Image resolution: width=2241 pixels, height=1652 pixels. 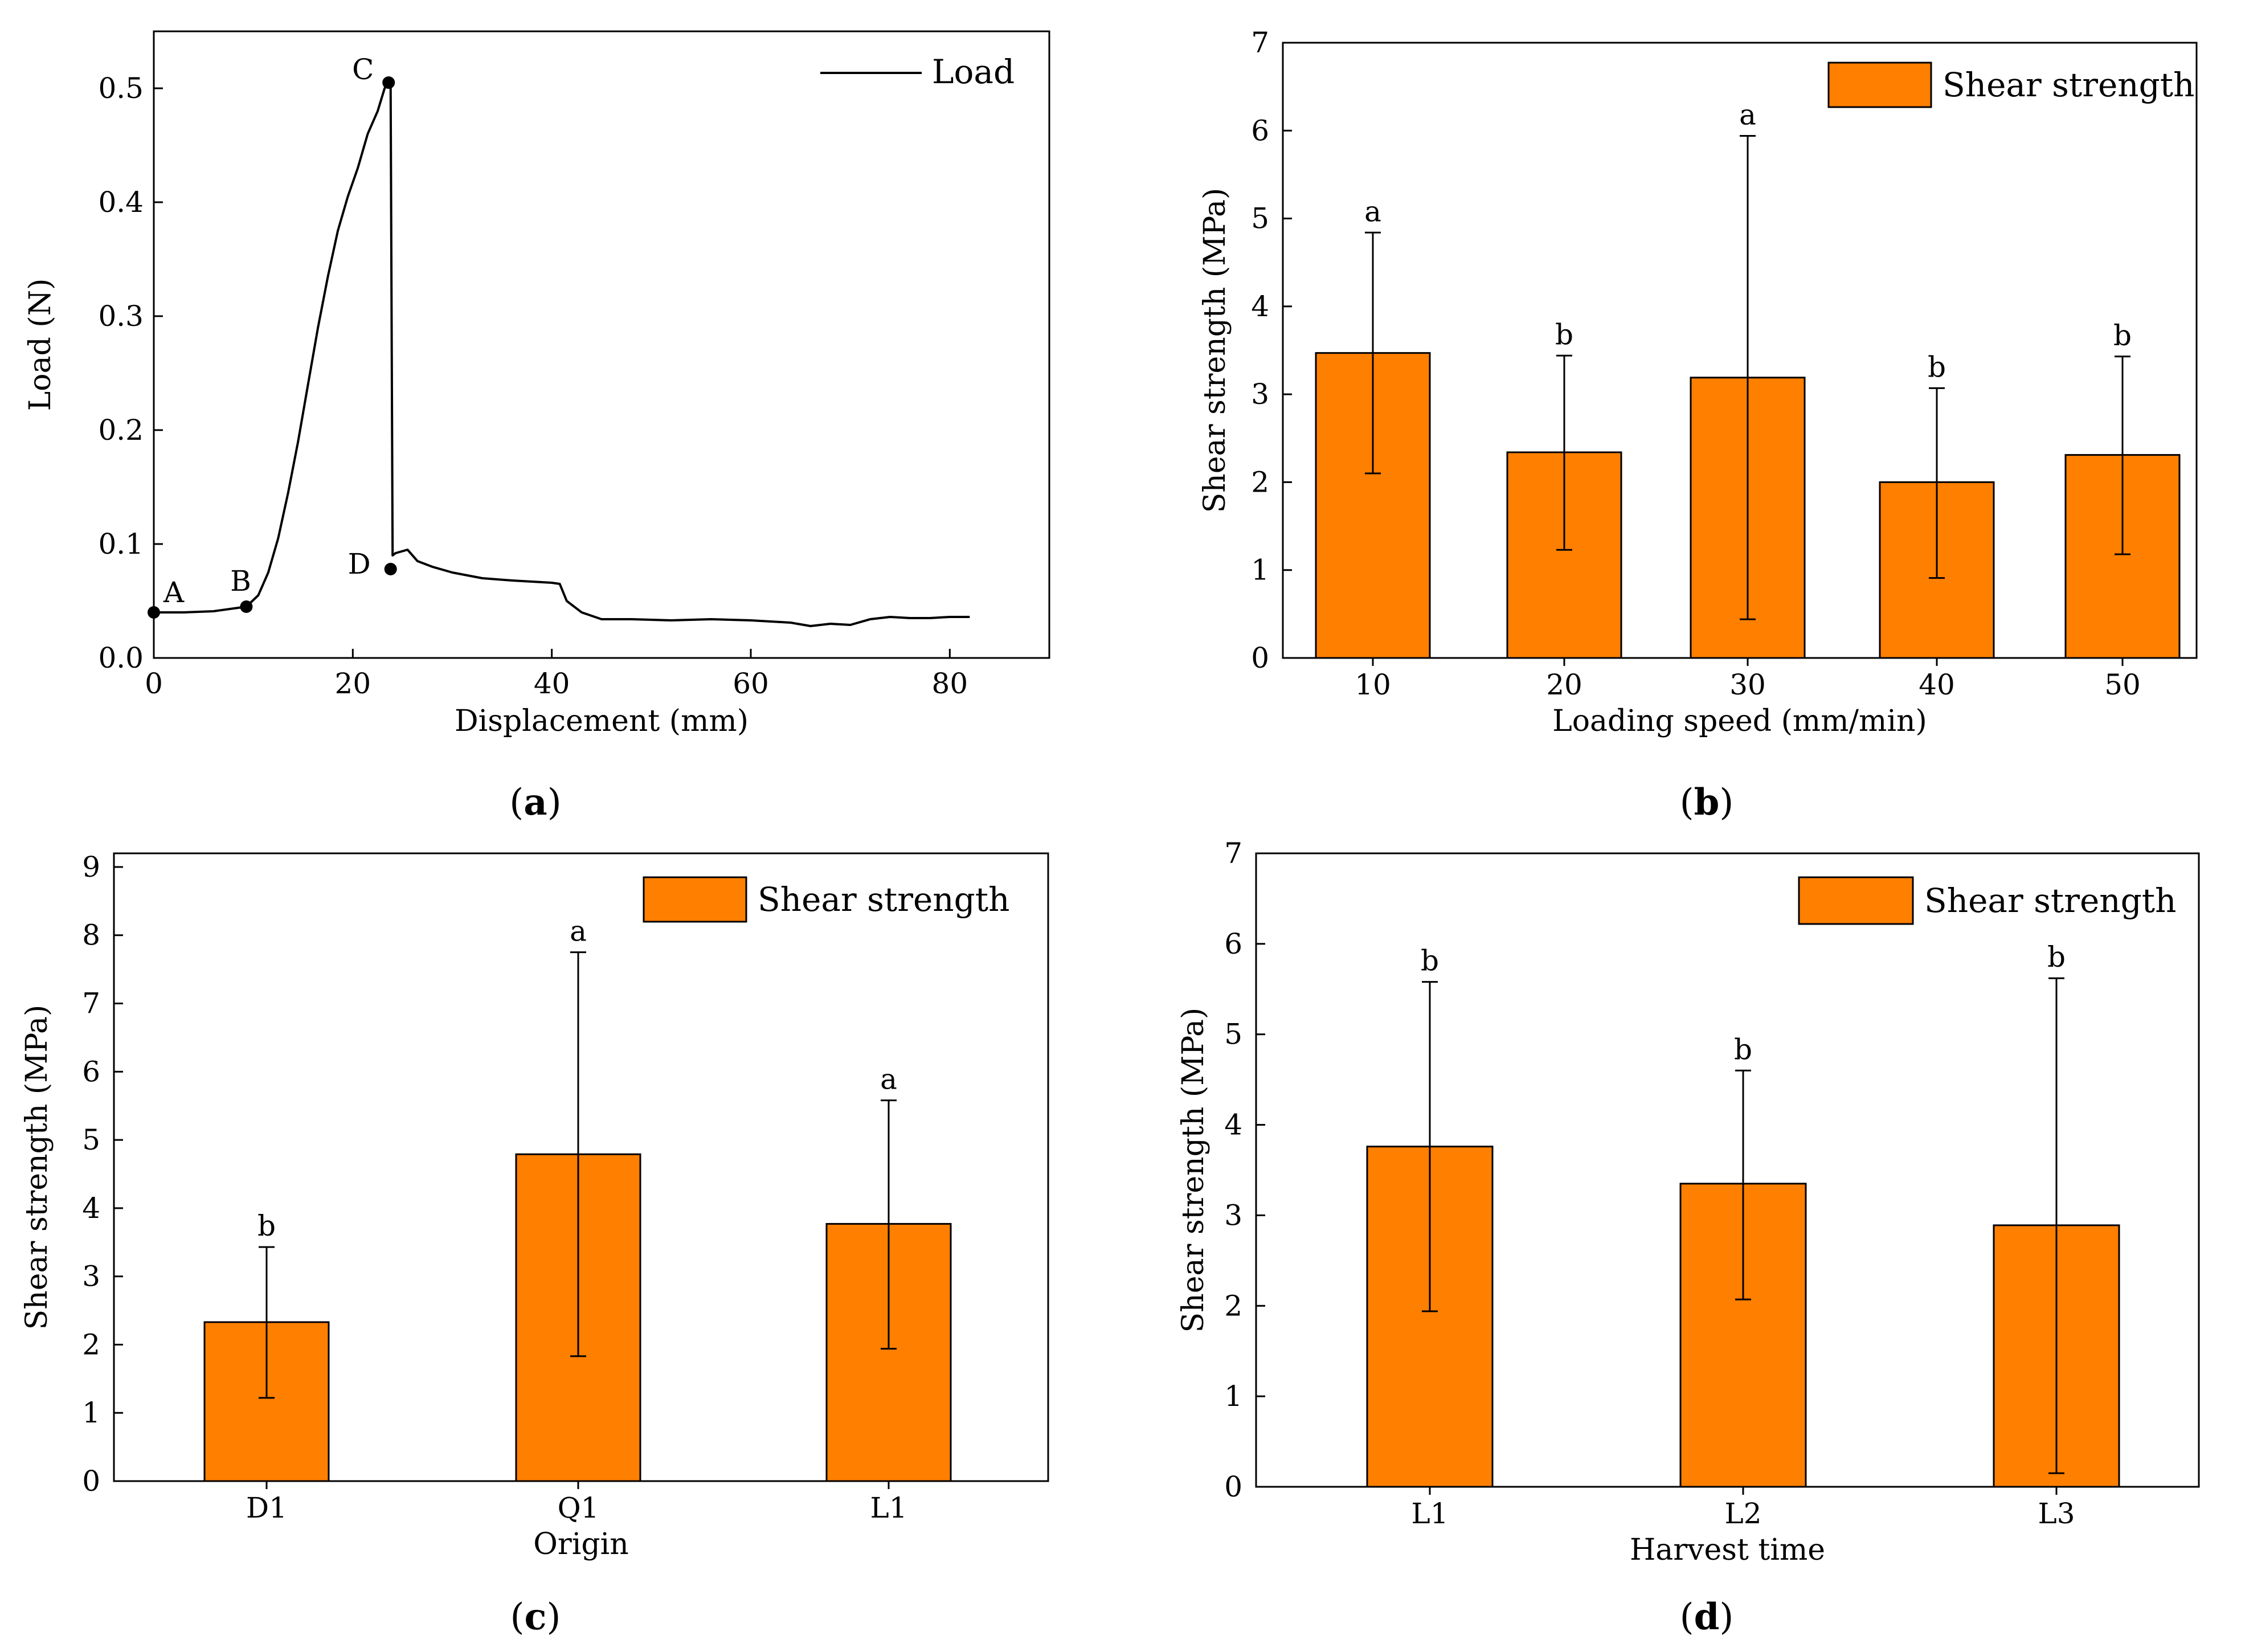 What do you see at coordinates (1742, 1514) in the screenshot?
I see `x-tick-label: L2` at bounding box center [1742, 1514].